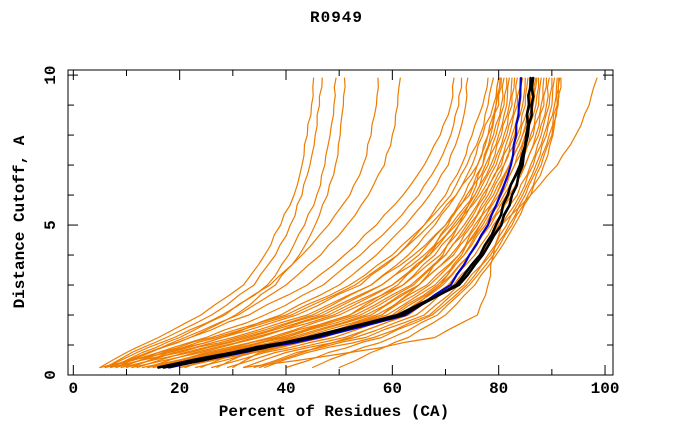 This screenshot has width=680, height=440. I want to click on chart-title: R0949, so click(336, 18).